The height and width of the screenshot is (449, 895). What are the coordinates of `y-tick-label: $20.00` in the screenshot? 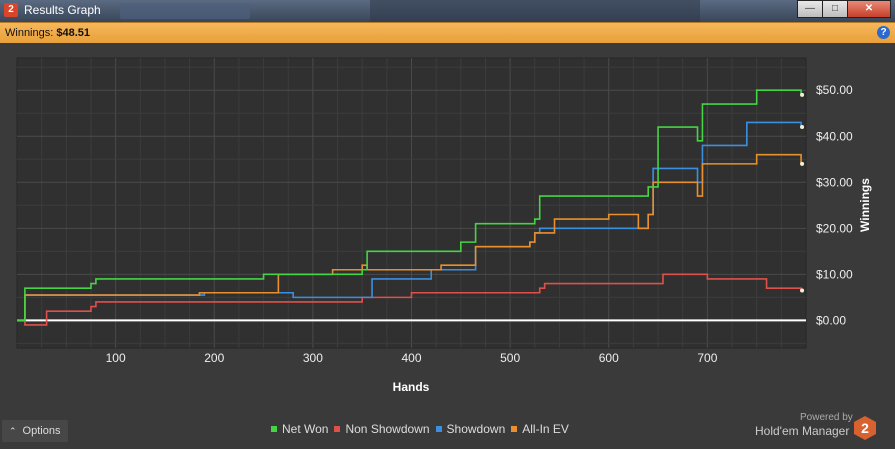 It's located at (834, 228).